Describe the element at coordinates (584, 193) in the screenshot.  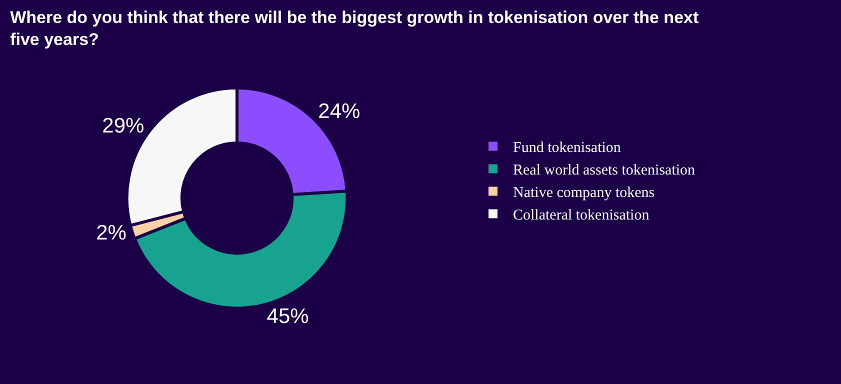
I see `legend-label: Native company tokens` at that location.